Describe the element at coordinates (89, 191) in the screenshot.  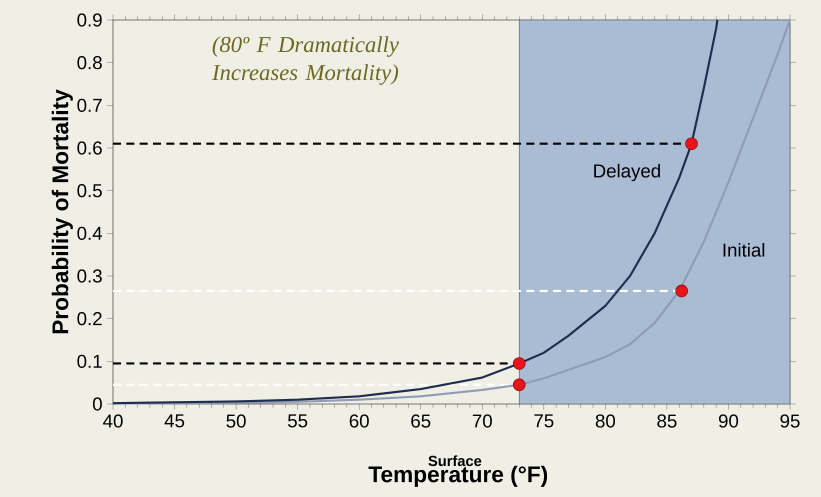
I see `y-tick-label: 0.5` at that location.